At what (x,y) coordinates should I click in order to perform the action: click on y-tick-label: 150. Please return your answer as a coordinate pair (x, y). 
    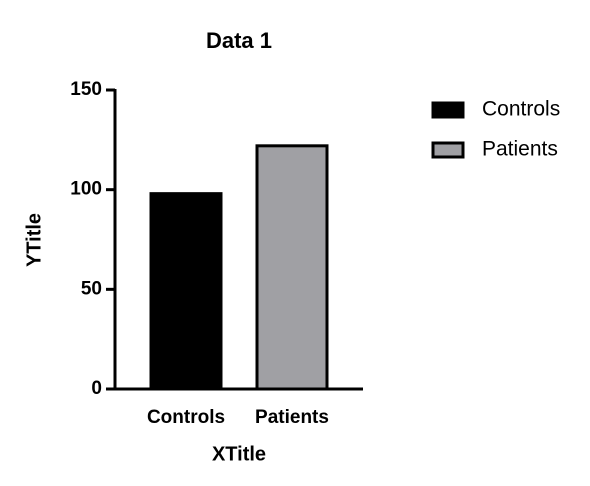
    Looking at the image, I should click on (86, 89).